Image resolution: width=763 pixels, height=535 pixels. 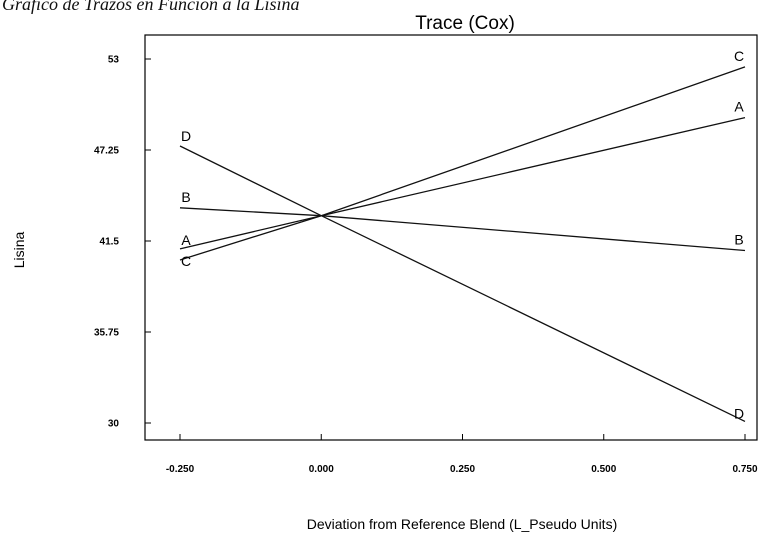 I want to click on y-tick-label: 47.25, so click(x=106, y=151).